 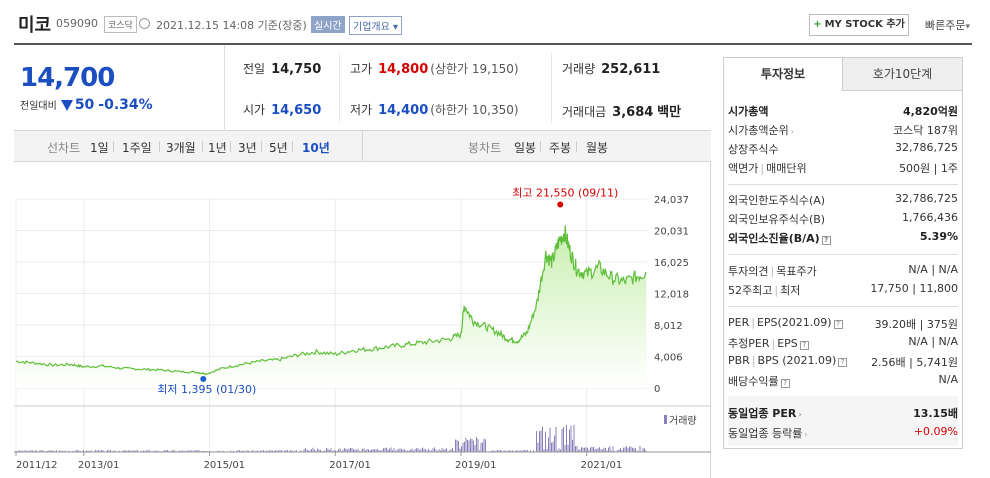 I want to click on price-change: 전일대비 50 -0.34%, so click(x=86, y=105).